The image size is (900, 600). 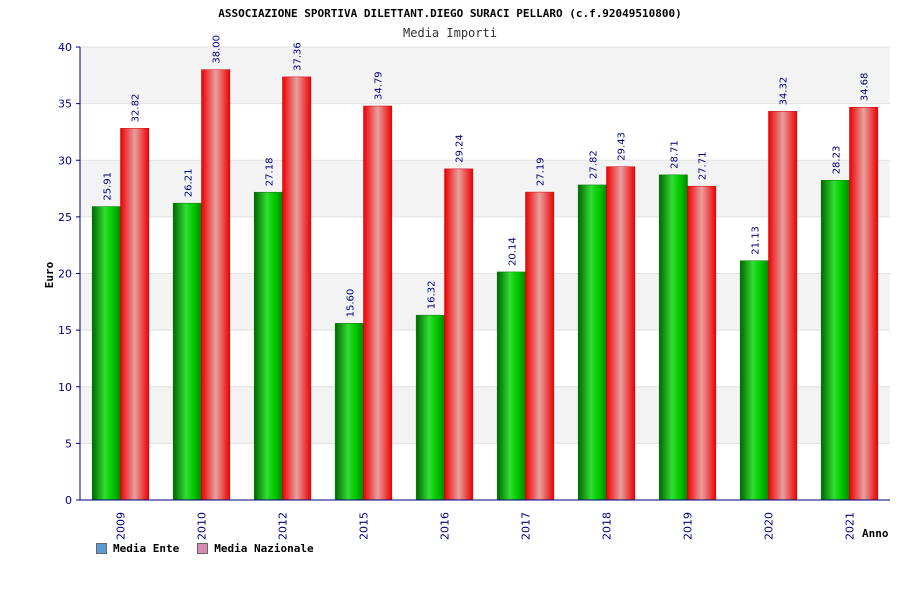 I want to click on bar-media-nazionale-2012, so click(x=297, y=288).